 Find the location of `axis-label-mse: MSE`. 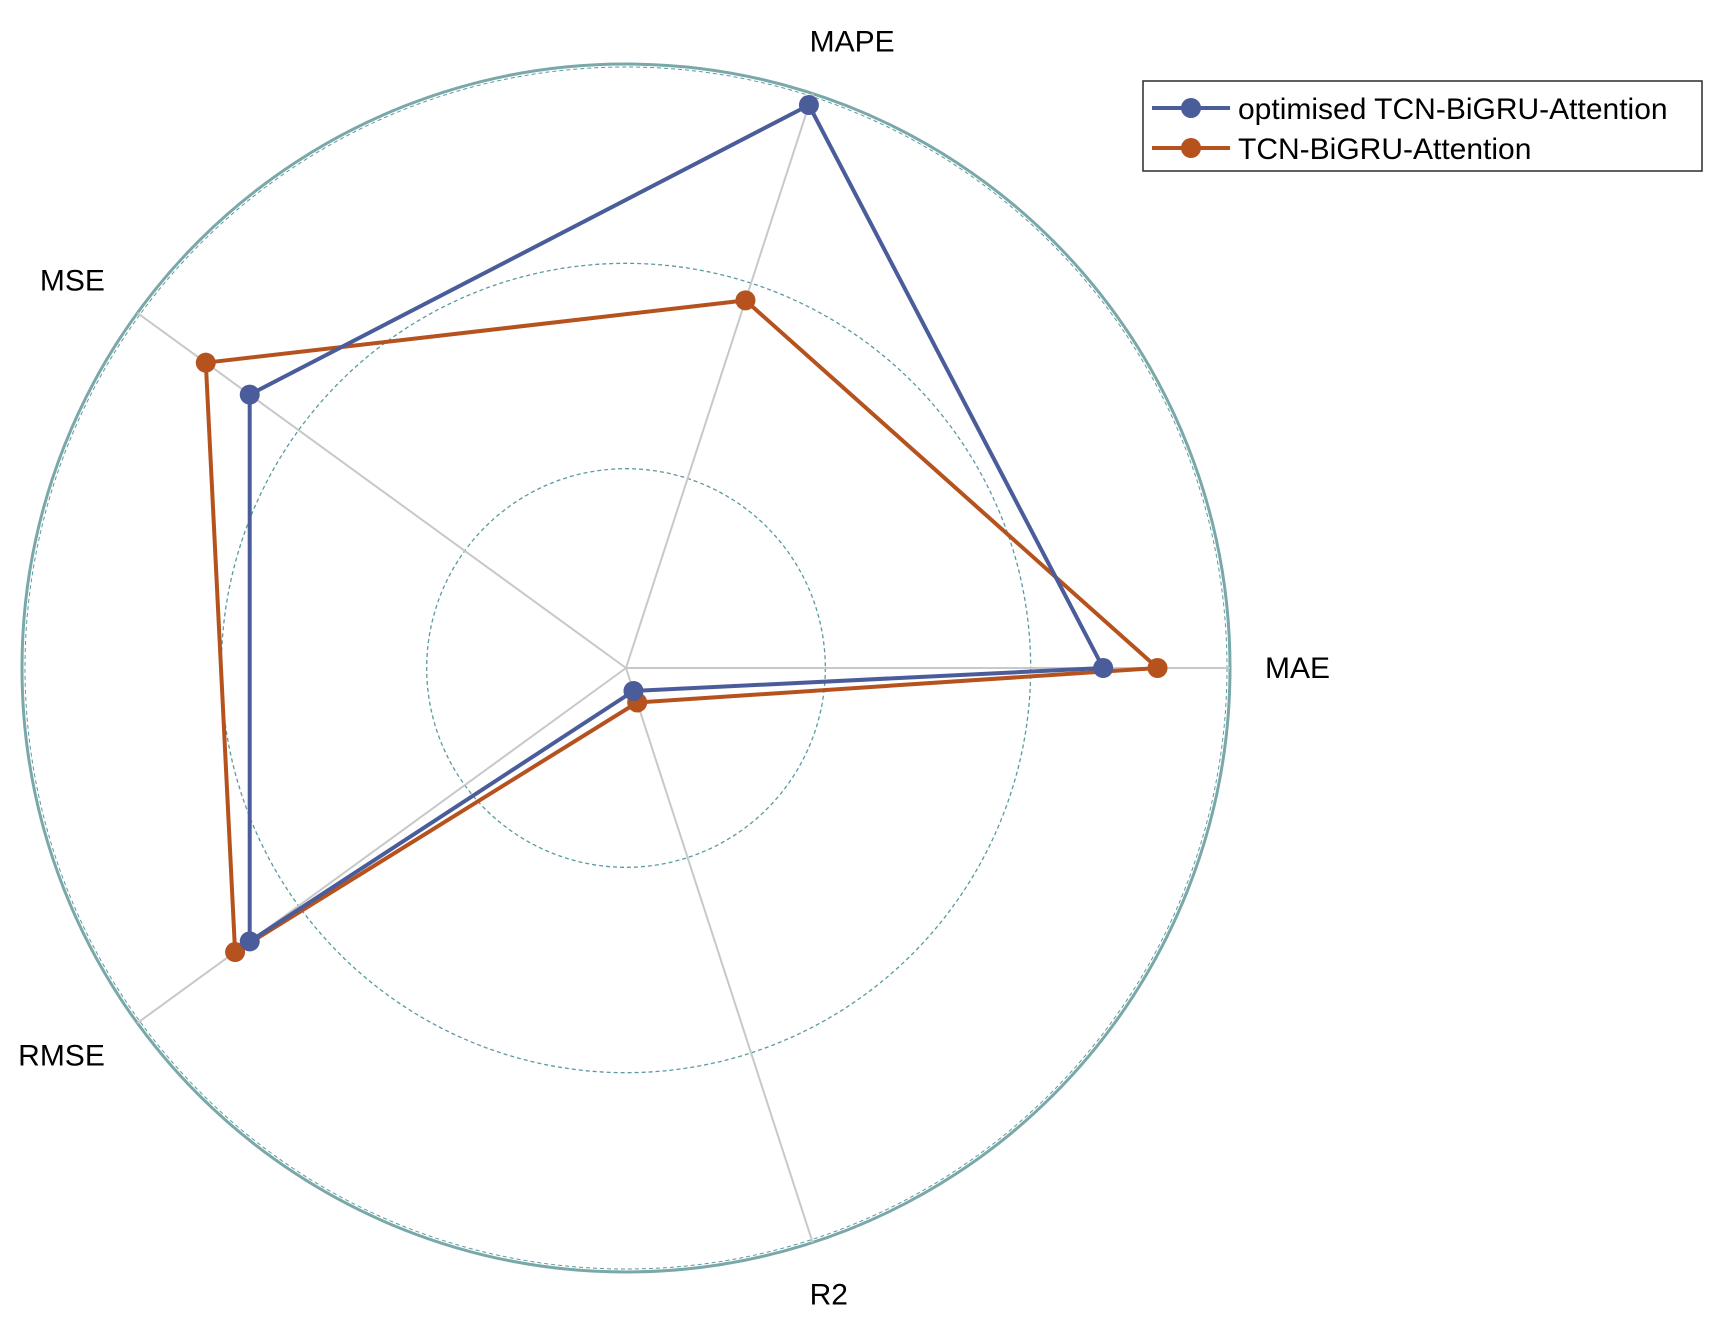

axis-label-mse: MSE is located at coordinates (72, 281).